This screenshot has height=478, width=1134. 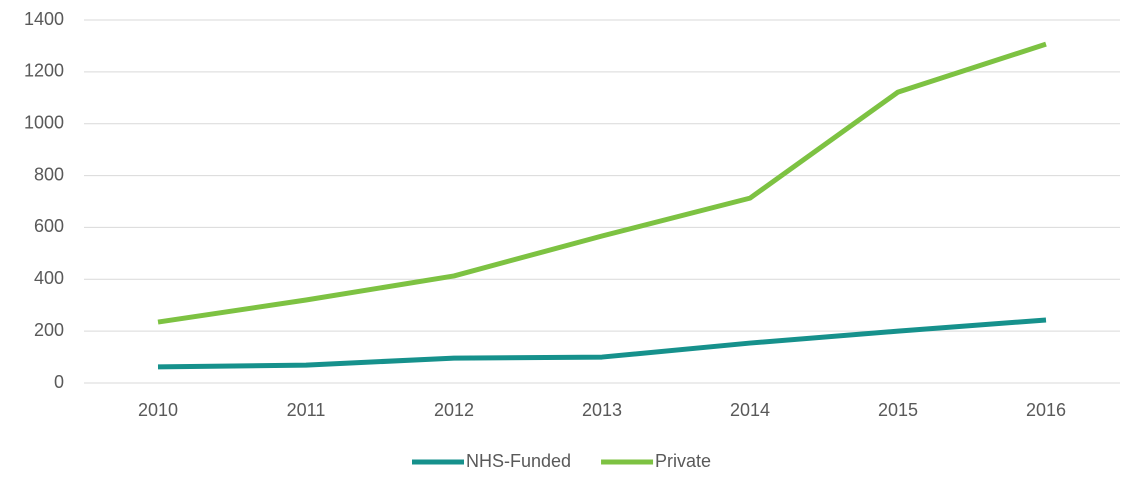 I want to click on y-tick-label: 1200, so click(x=44, y=71).